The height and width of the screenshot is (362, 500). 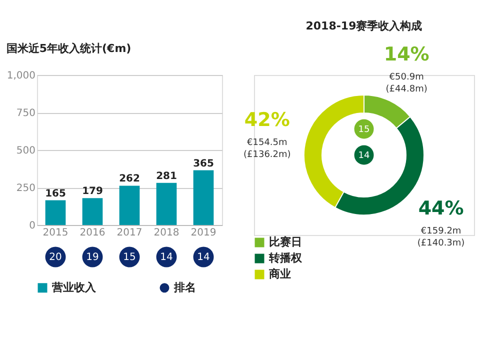 I want to click on text: €50.9m (£44.8m), so click(x=407, y=83).